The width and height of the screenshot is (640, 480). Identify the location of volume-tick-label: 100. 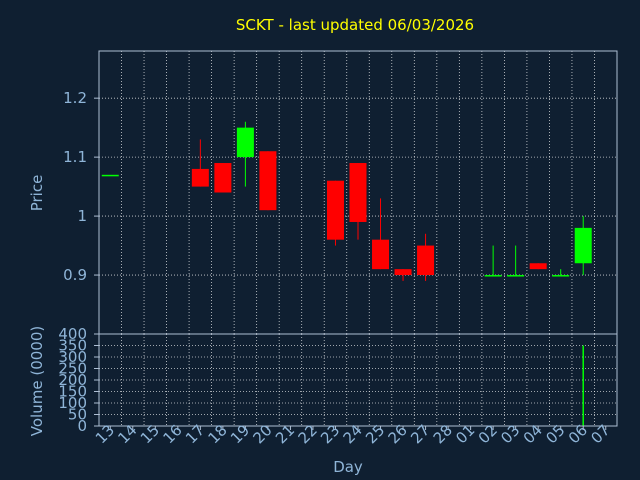
(72, 403).